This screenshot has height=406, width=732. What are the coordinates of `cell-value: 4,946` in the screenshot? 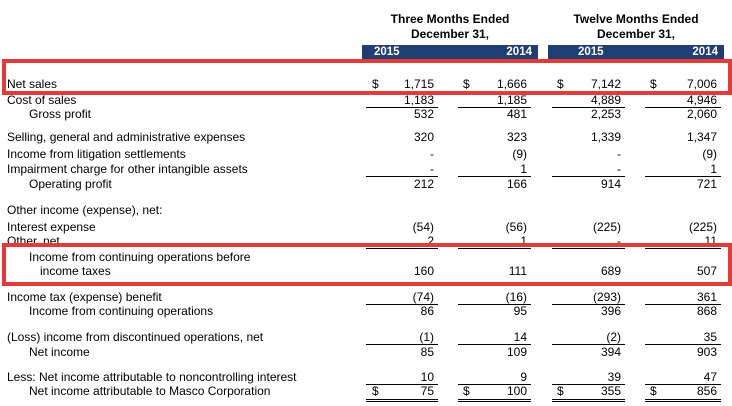 It's located at (701, 100).